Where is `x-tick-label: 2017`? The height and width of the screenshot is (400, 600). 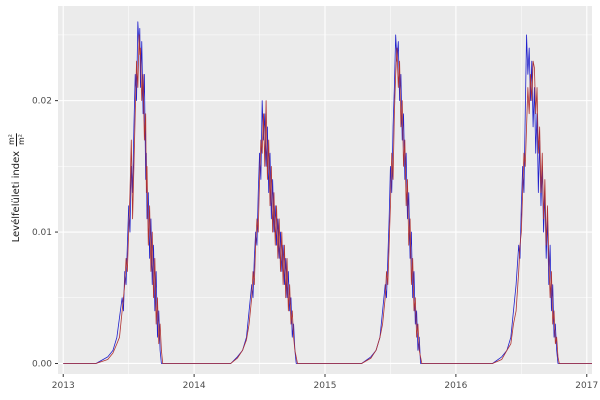 x-tick-label: 2017 is located at coordinates (586, 386).